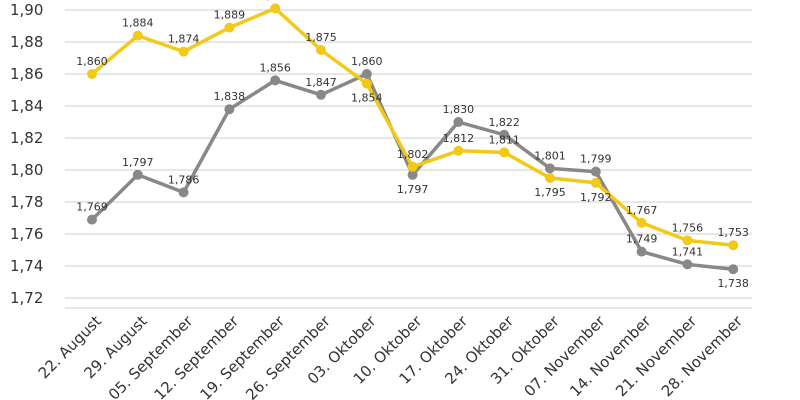 This screenshot has width=800, height=400. Describe the element at coordinates (596, 197) in the screenshot. I see `data-label: 1,792` at that location.